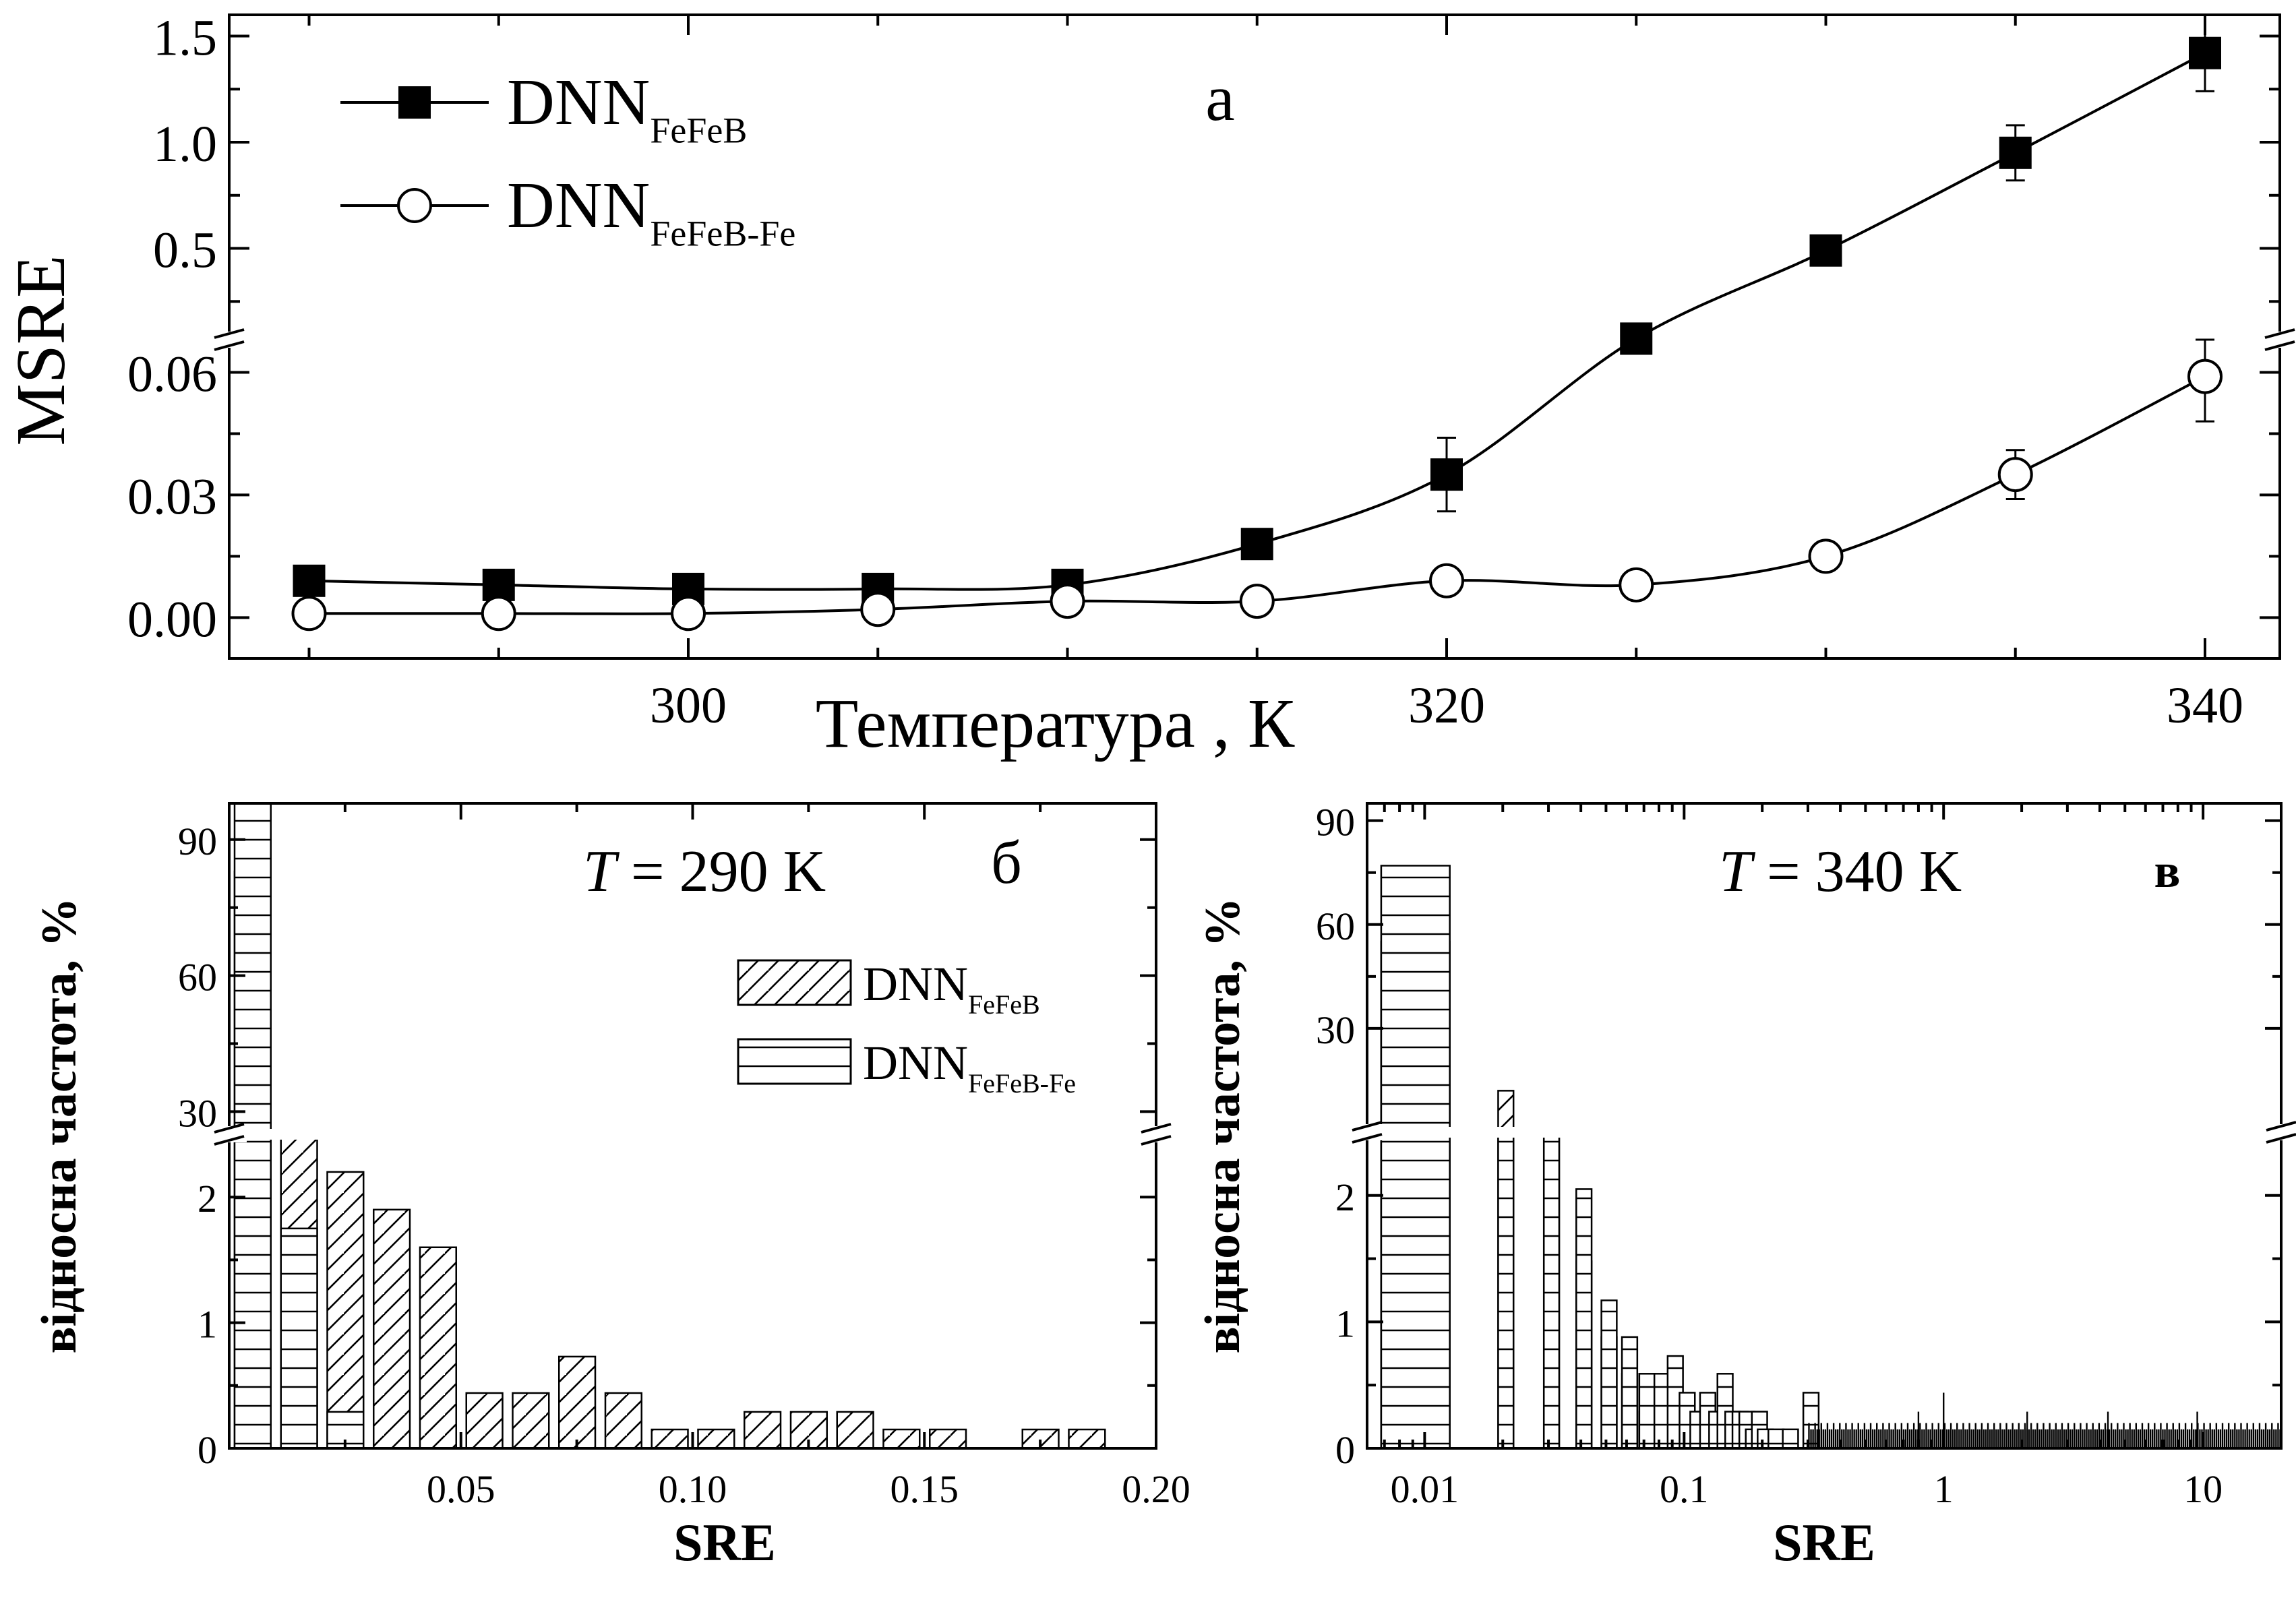 The height and width of the screenshot is (1604, 2296). I want to click on legend-label: DNNFeFeB-Fe, so click(651, 211).